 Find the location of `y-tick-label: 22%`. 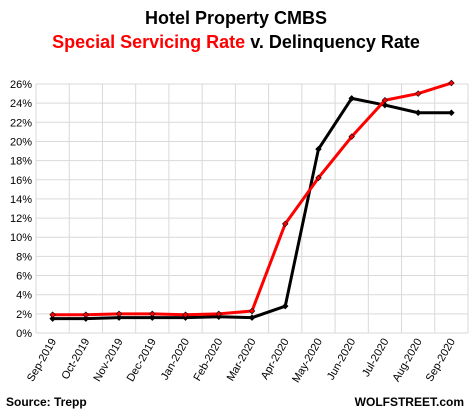

y-tick-label: 22% is located at coordinates (21, 123).